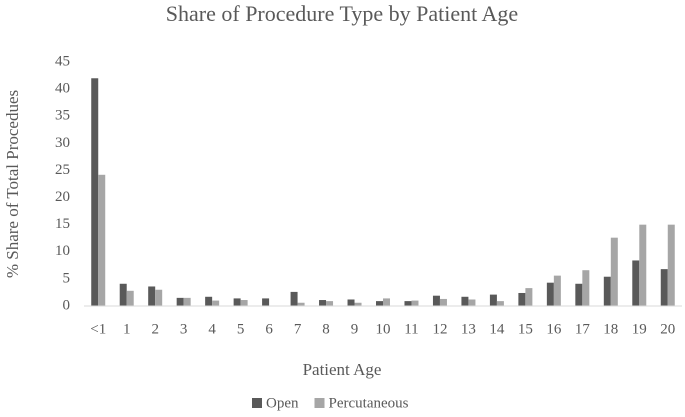  What do you see at coordinates (155, 329) in the screenshot?
I see `x-tick-label: 2` at bounding box center [155, 329].